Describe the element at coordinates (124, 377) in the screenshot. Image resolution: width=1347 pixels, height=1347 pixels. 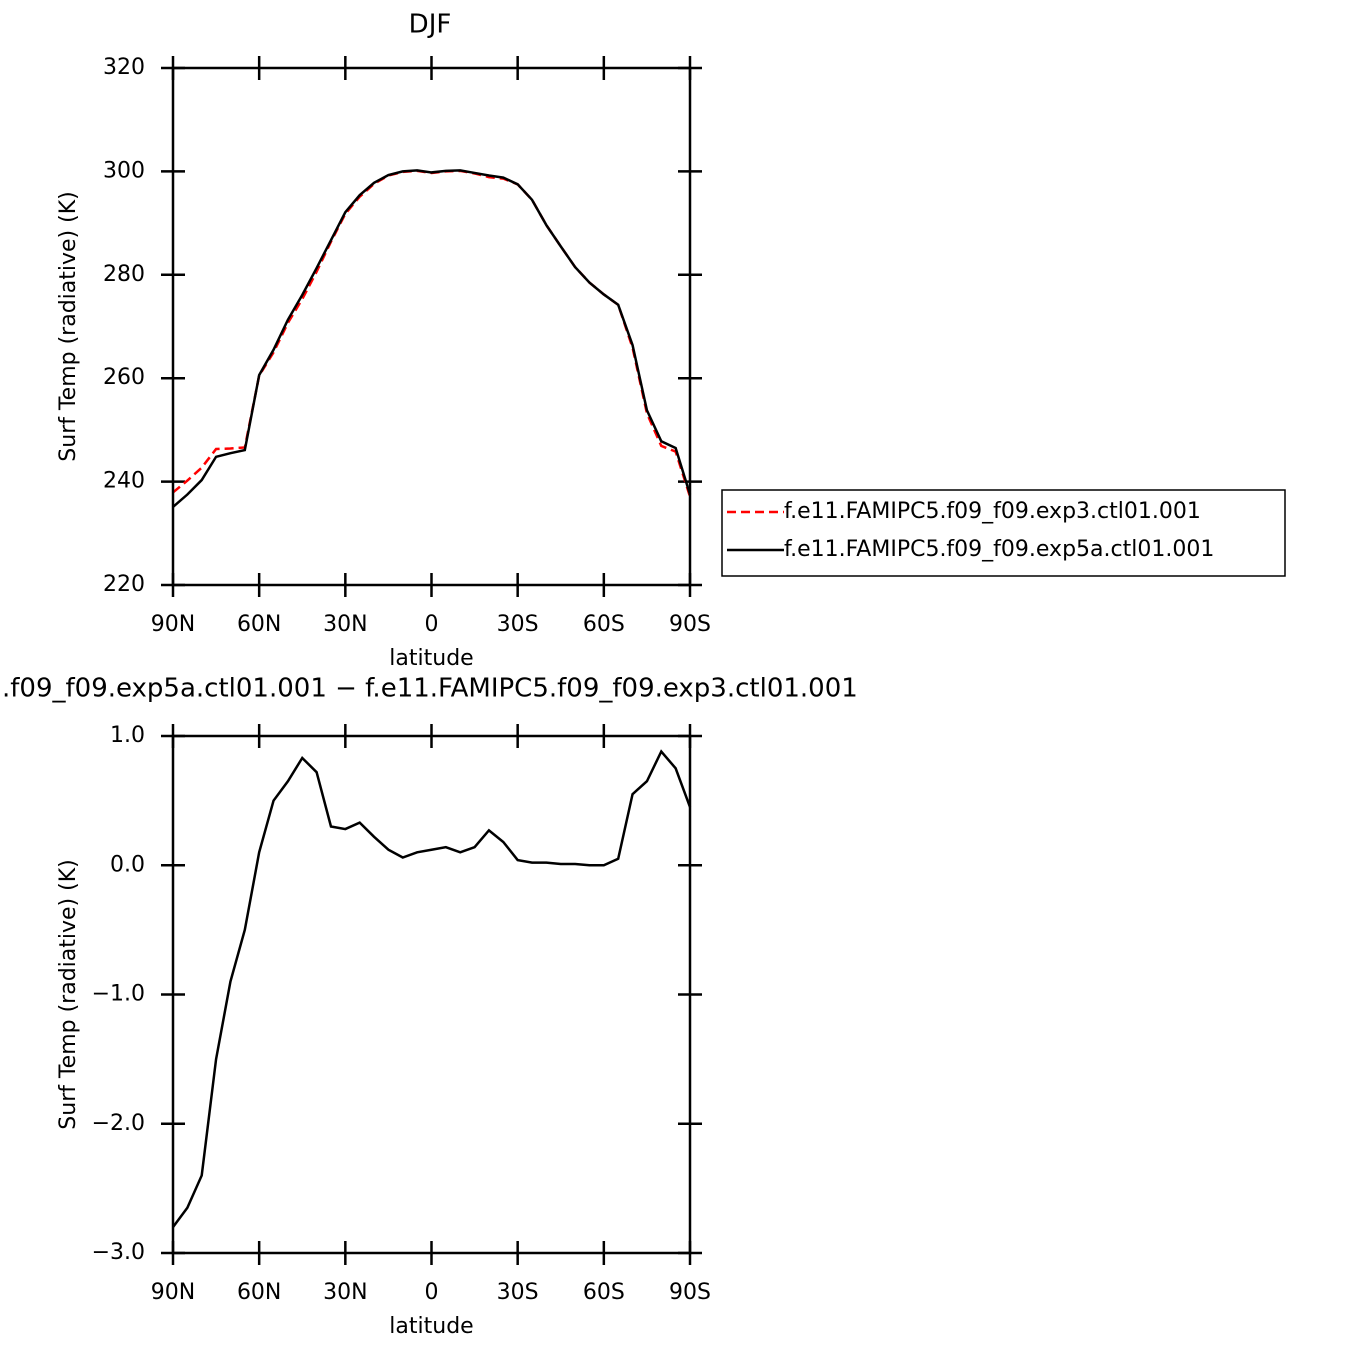
I see `y-tick-label: 260` at that location.